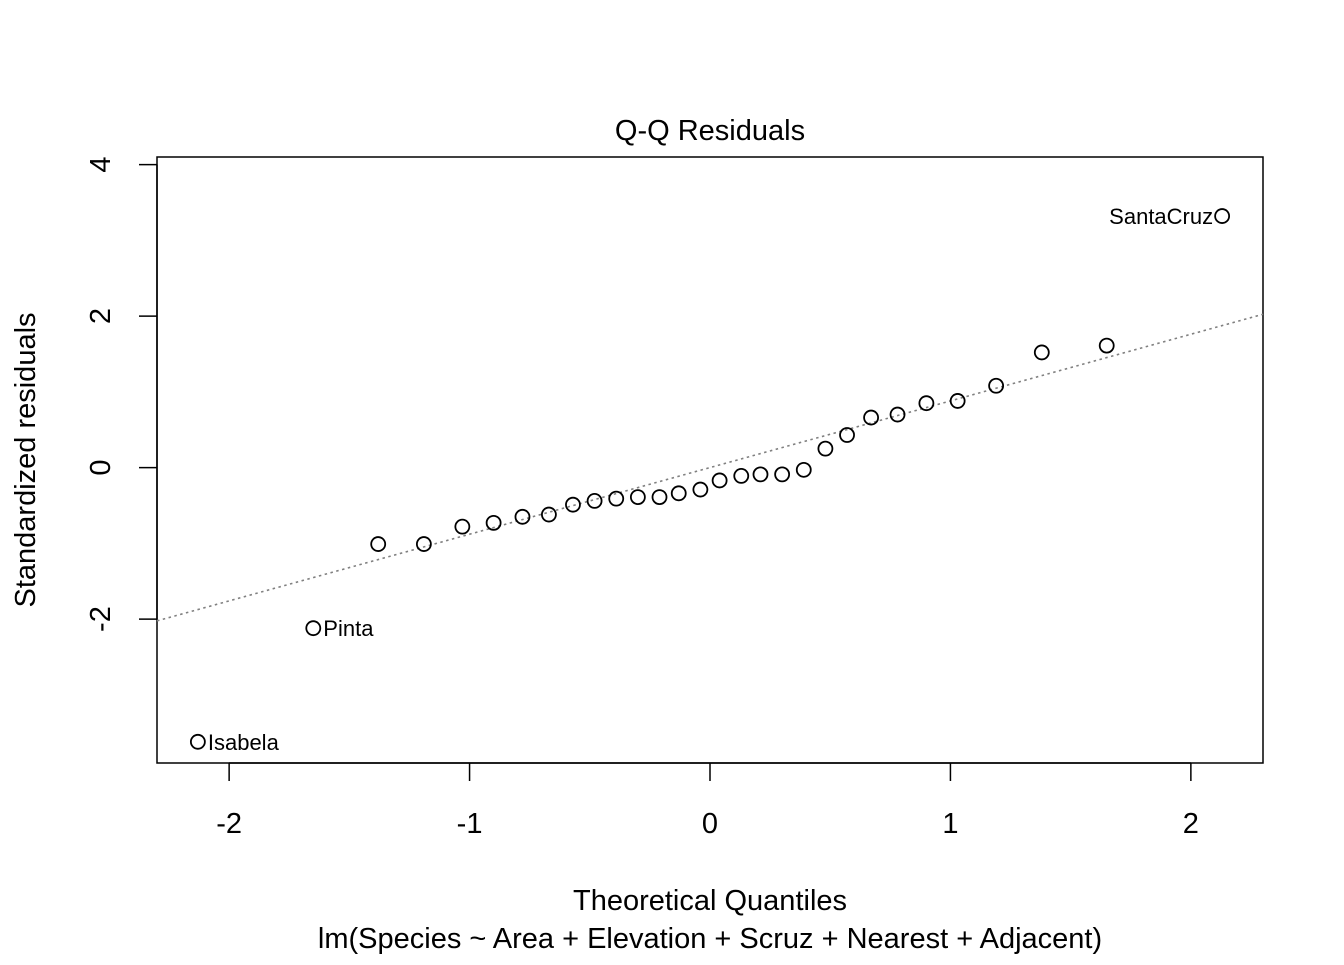 This screenshot has height=965, width=1344. Describe the element at coordinates (710, 131) in the screenshot. I see `chart-title: Q-Q Residuals` at that location.